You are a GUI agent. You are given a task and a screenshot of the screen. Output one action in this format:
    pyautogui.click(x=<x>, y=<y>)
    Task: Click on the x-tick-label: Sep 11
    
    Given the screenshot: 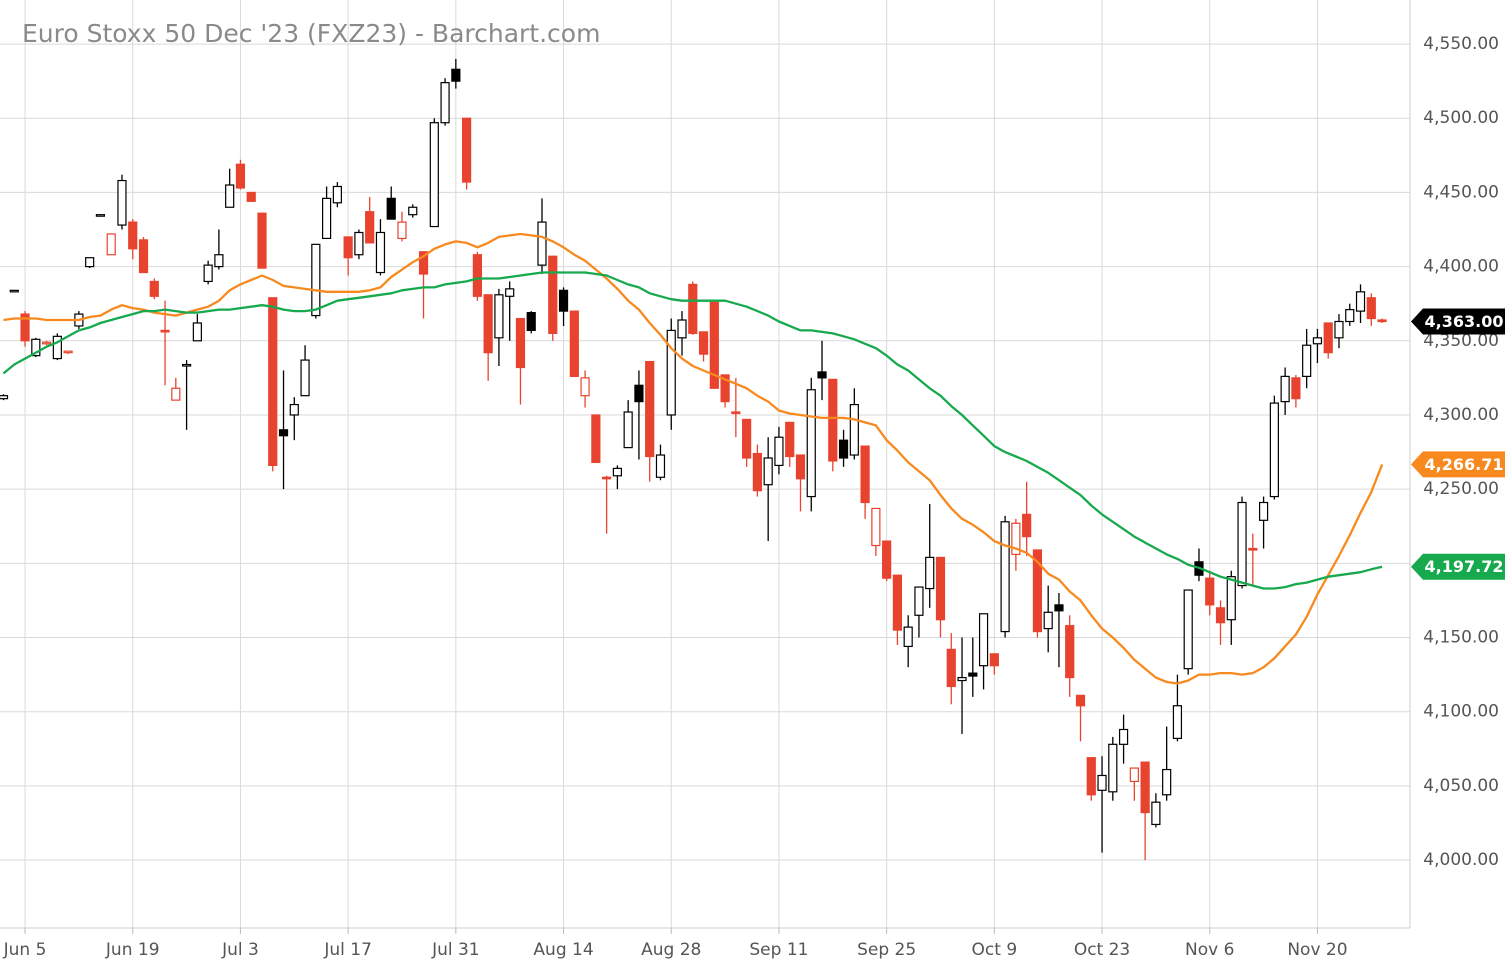 What is the action you would take?
    pyautogui.click(x=778, y=950)
    